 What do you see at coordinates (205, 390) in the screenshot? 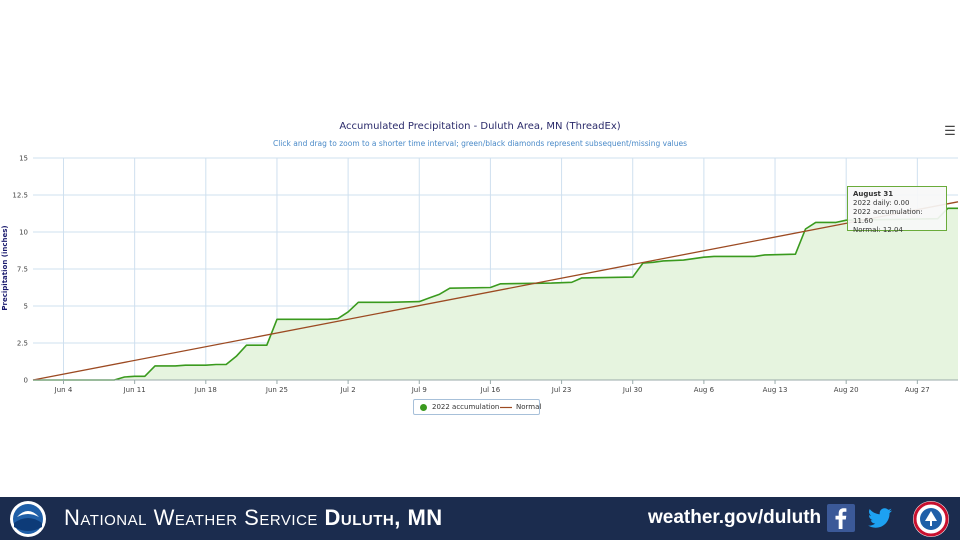
I see `x-tick-label: Jun 18` at bounding box center [205, 390].